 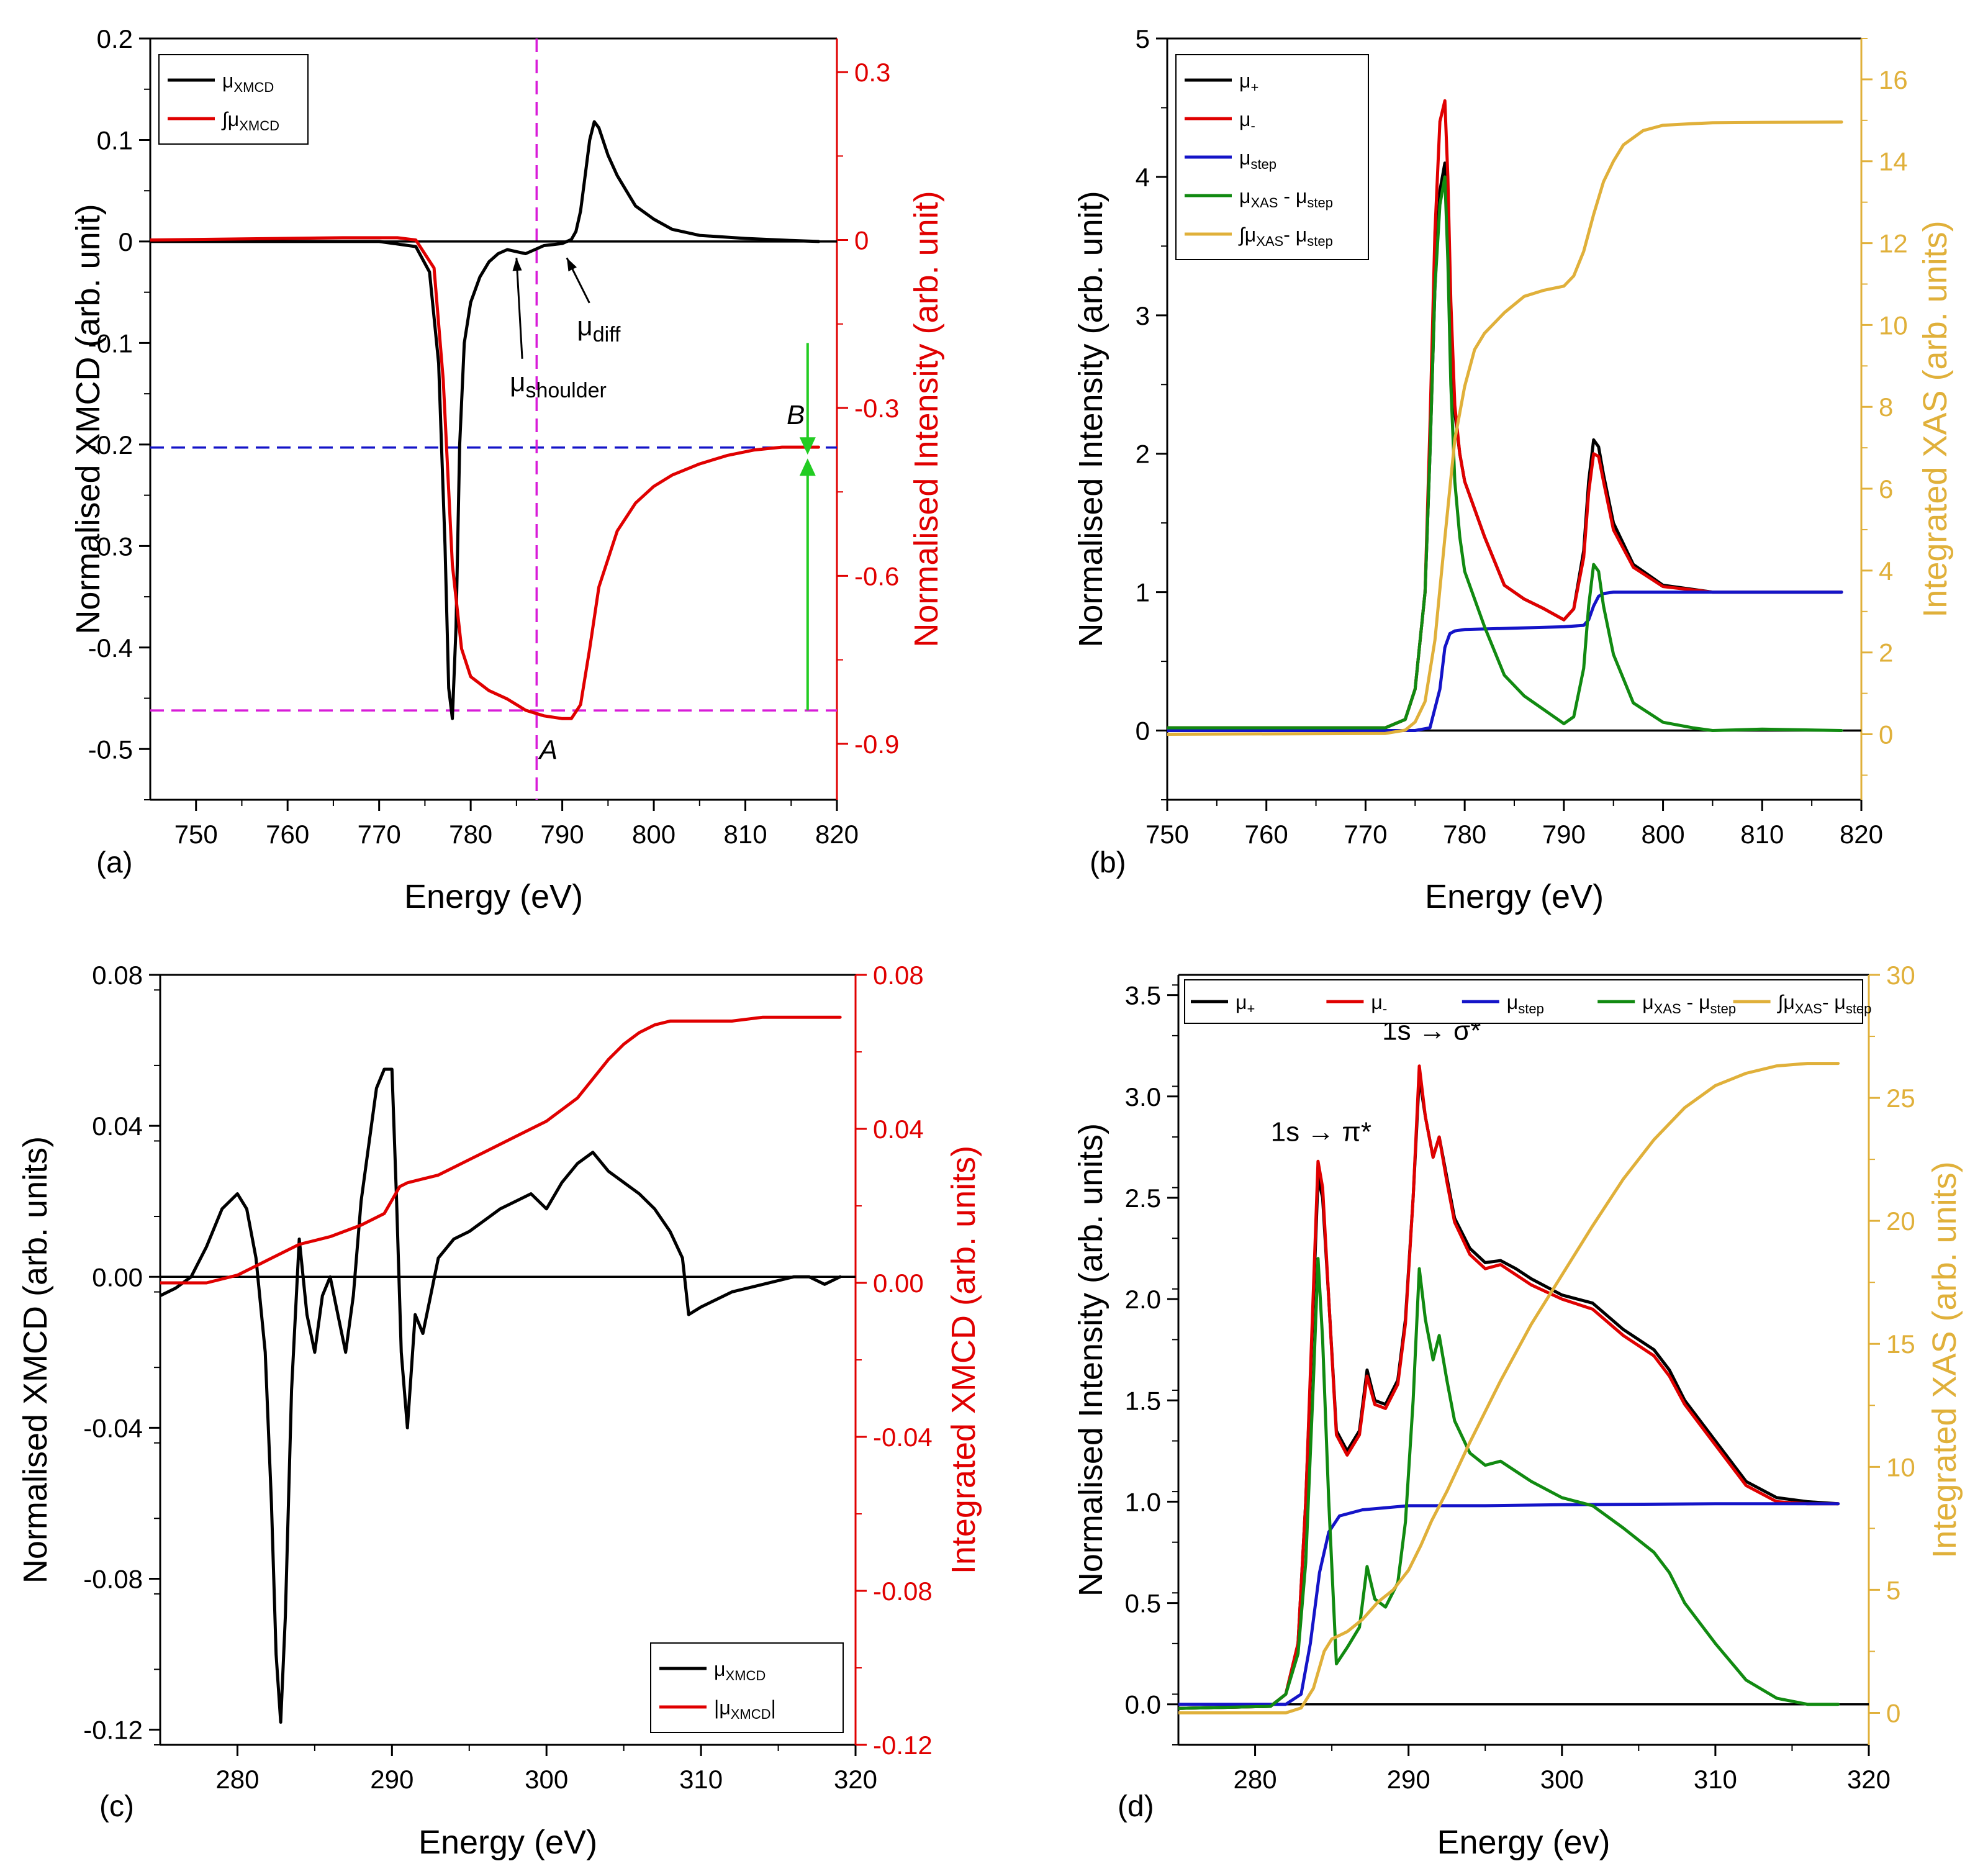 What do you see at coordinates (1893, 161) in the screenshot?
I see `y2-tick-label: 14` at bounding box center [1893, 161].